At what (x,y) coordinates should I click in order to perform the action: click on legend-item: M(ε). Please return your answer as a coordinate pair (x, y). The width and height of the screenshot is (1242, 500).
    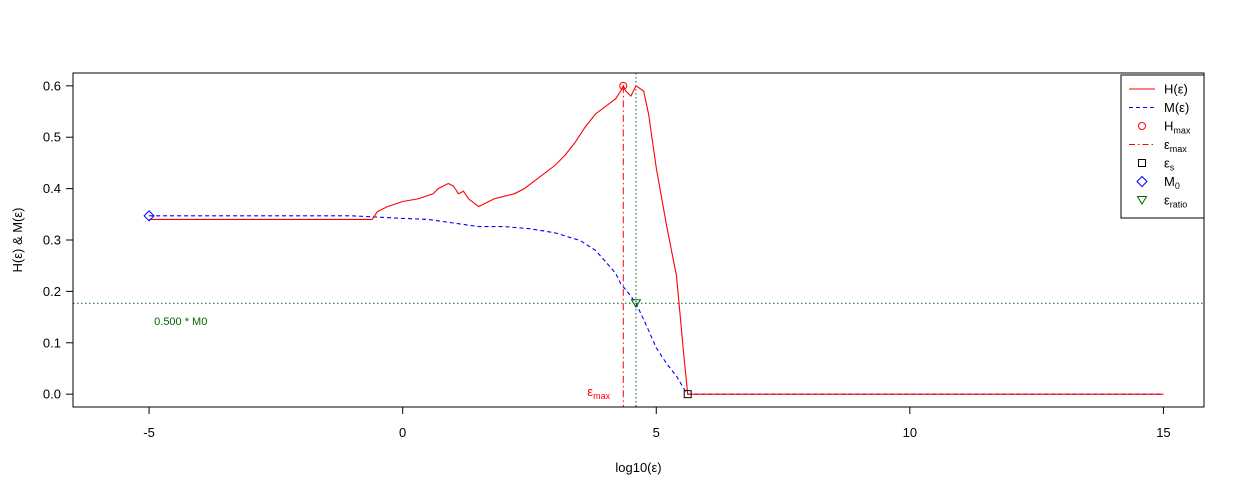
    Looking at the image, I should click on (1159, 107).